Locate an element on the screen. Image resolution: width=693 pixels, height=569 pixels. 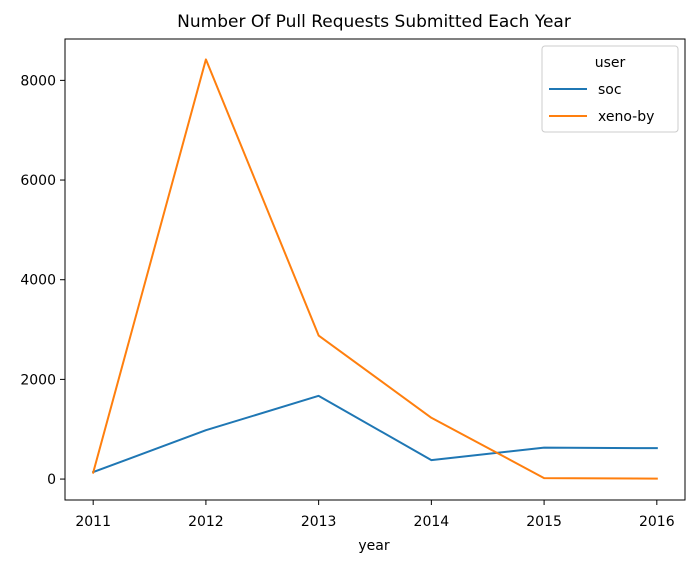
y-tick-label: 8000 is located at coordinates (38, 81).